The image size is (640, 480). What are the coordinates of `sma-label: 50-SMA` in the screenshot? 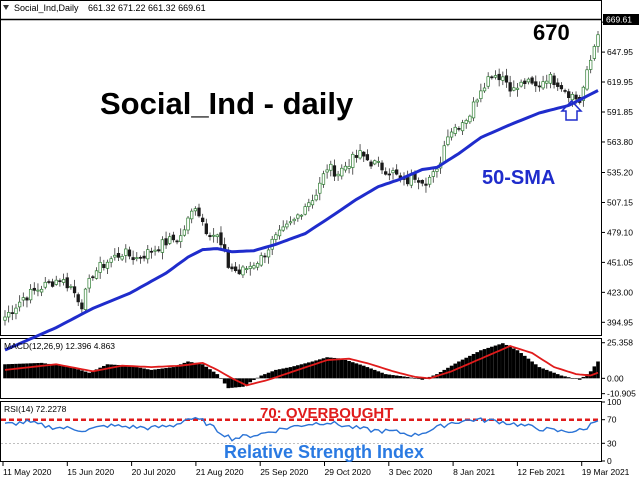 It's located at (518, 178).